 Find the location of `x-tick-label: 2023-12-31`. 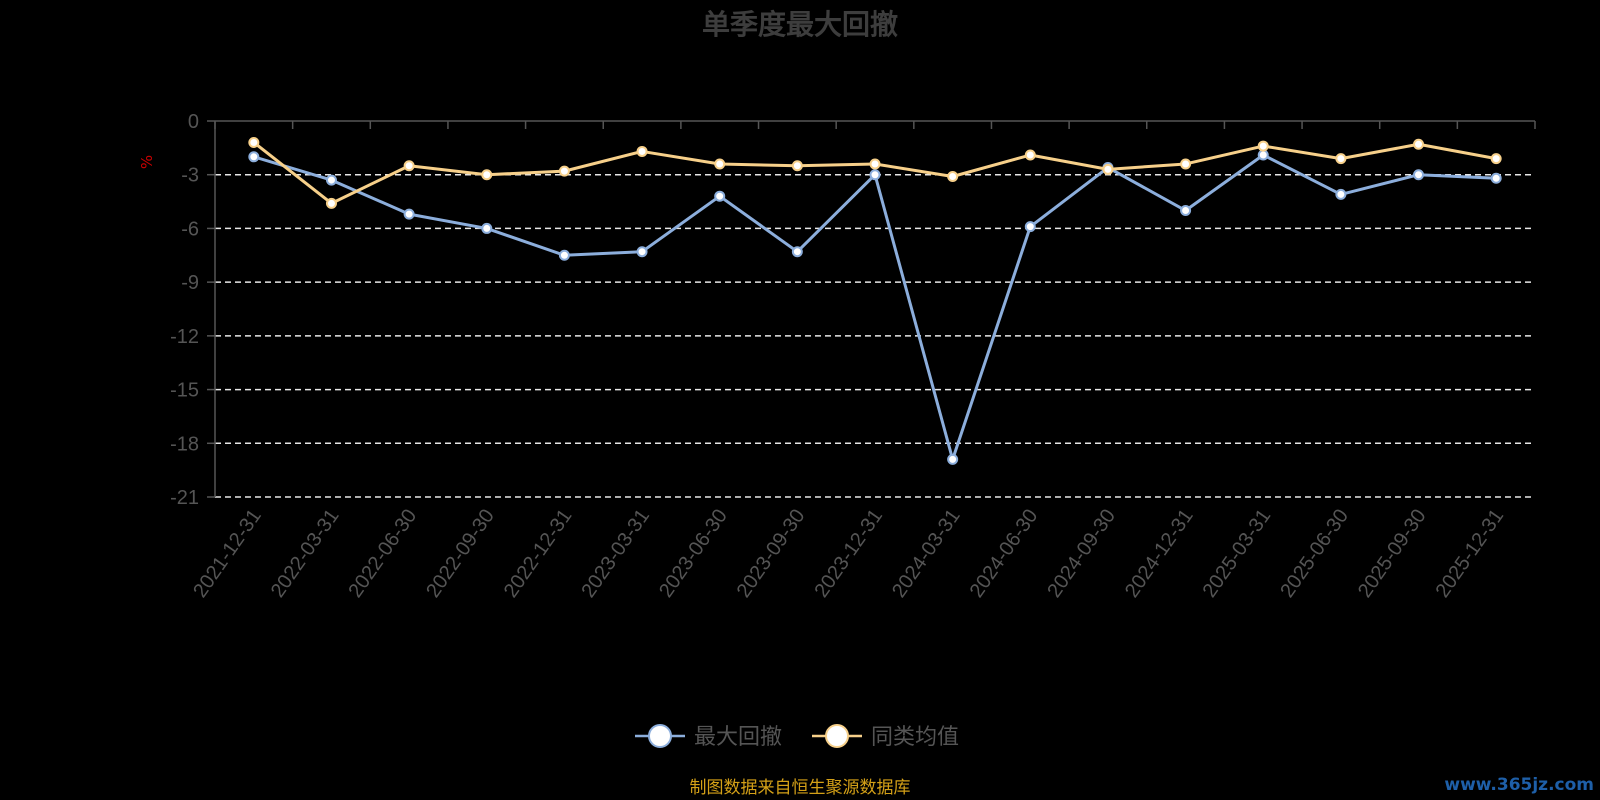

x-tick-label: 2023-12-31 is located at coordinates (848, 553).